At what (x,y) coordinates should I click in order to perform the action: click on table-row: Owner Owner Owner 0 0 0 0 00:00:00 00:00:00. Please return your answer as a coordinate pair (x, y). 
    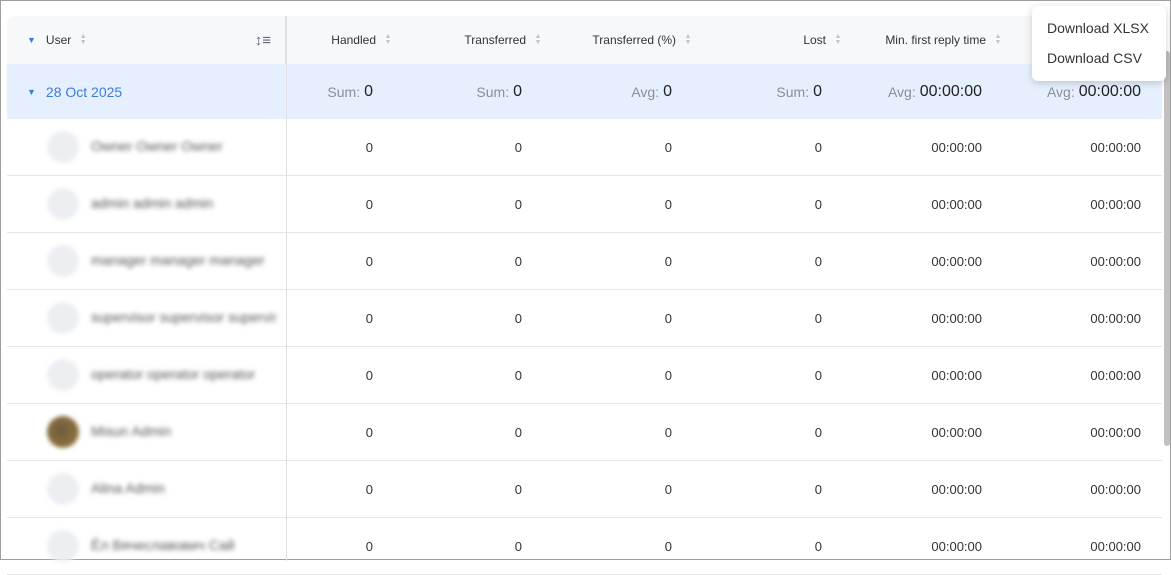
    Looking at the image, I should click on (584, 147).